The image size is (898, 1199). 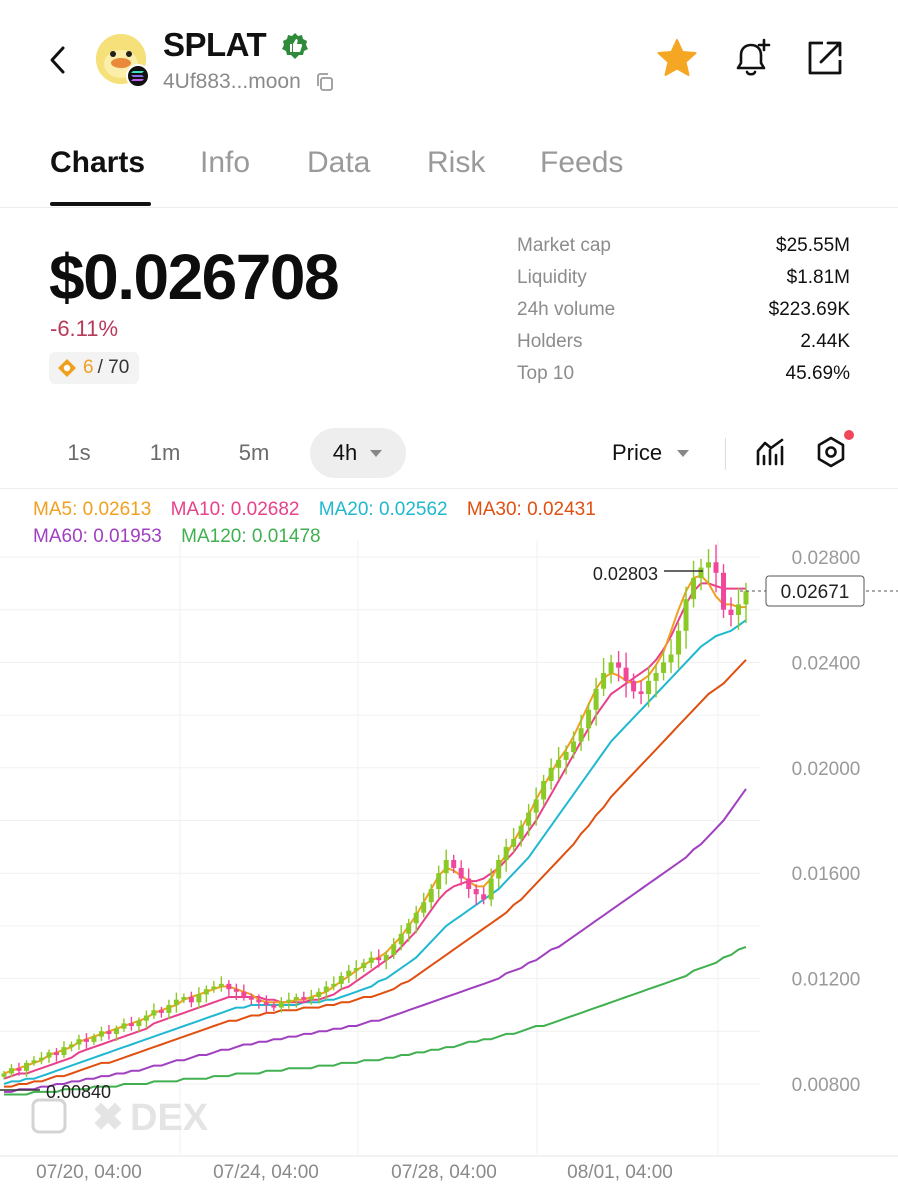 I want to click on high-price-label: 0.02803, so click(x=625, y=574).